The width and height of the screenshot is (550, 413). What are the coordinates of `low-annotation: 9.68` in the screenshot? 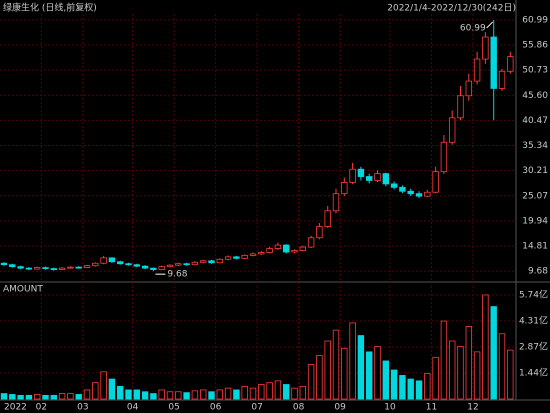 It's located at (177, 275).